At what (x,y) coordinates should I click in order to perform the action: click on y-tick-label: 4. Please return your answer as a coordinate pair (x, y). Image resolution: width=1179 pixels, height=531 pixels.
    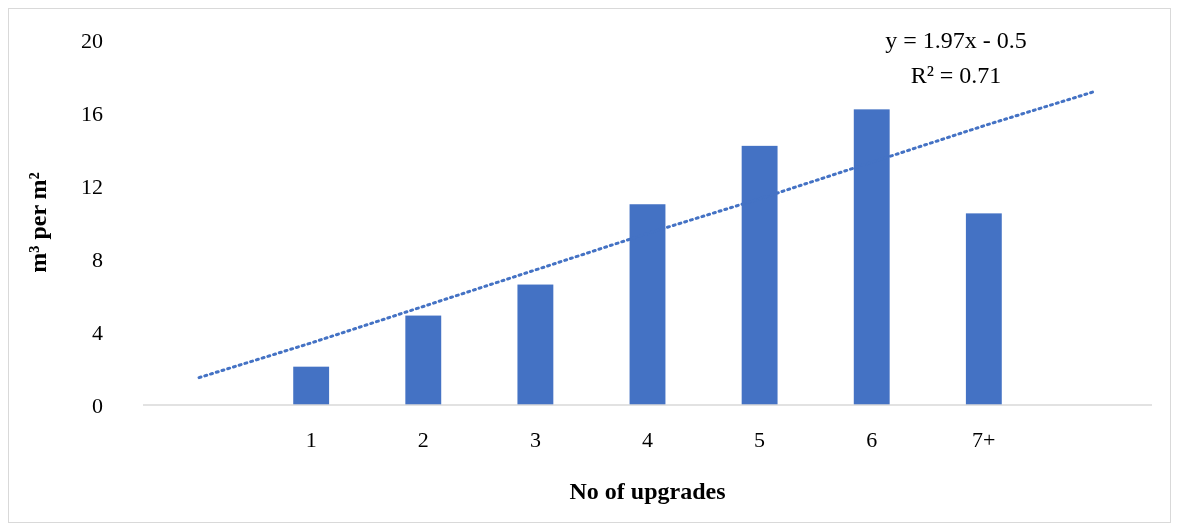
    Looking at the image, I should click on (97, 332).